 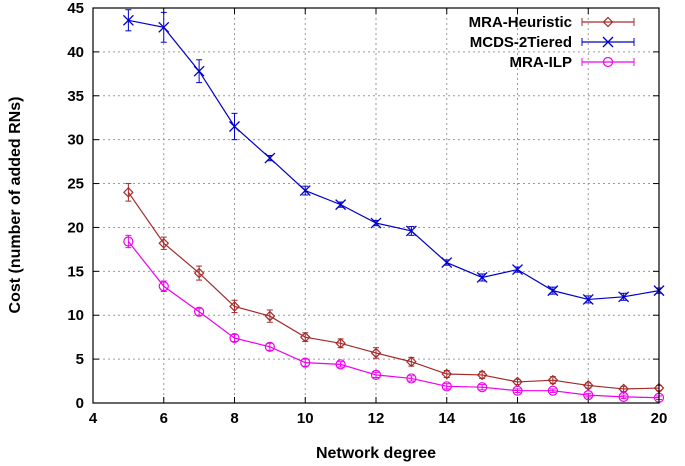 I want to click on x-tick-label: 16, so click(x=517, y=418).